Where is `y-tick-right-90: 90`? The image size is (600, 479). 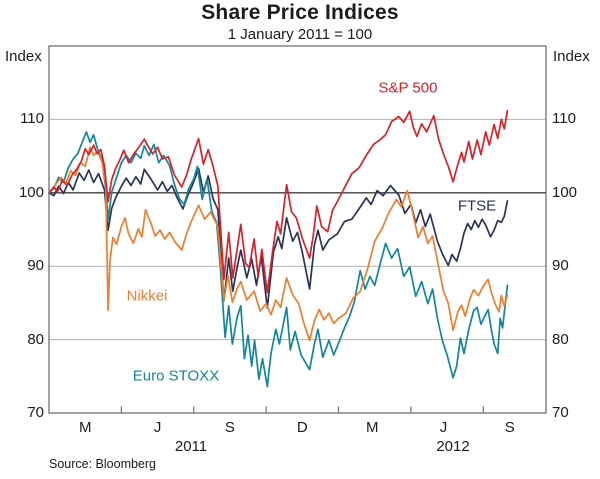
y-tick-right-90: 90 is located at coordinates (560, 266).